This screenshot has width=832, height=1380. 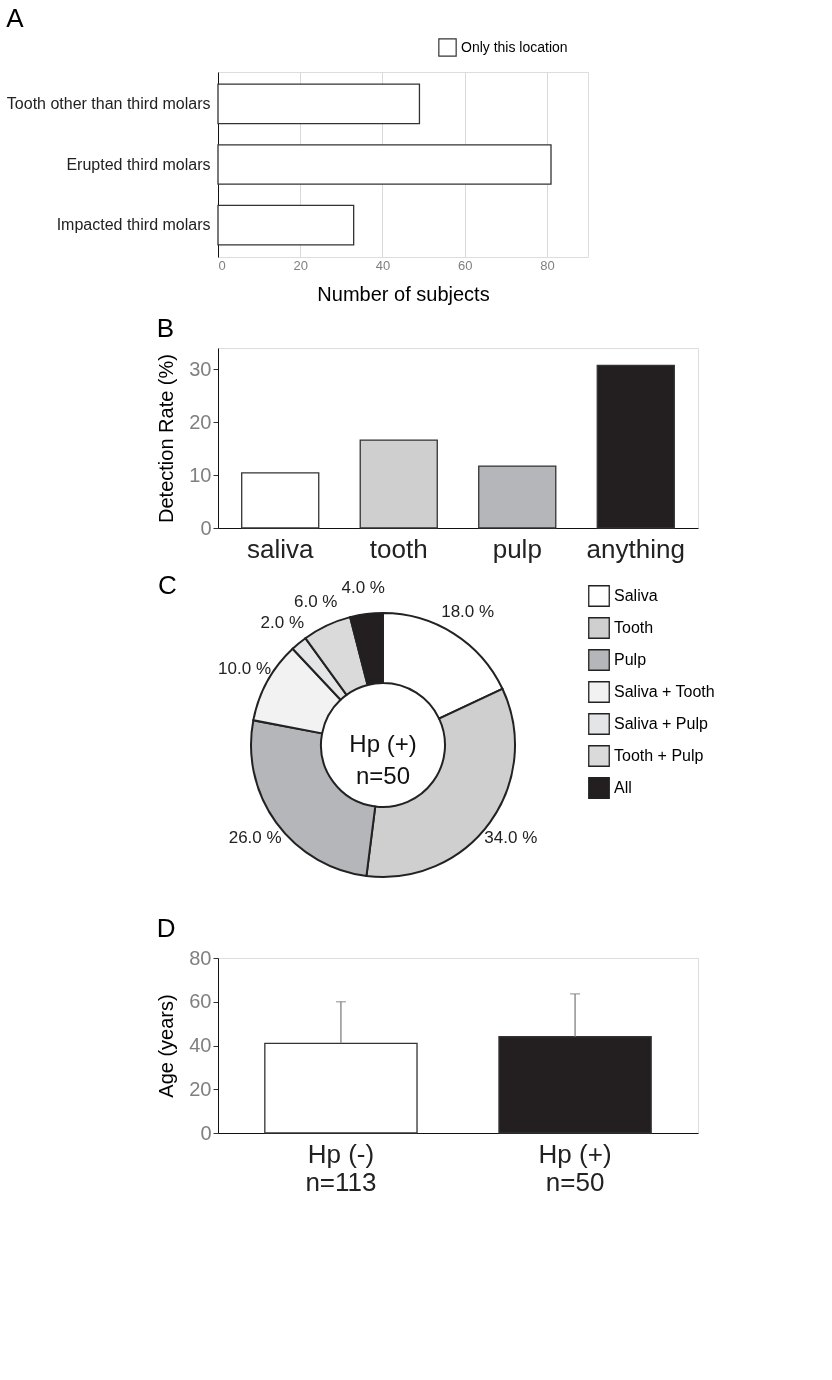 I want to click on x-tick-label: Hp (-) n=113, so click(x=341, y=1167).